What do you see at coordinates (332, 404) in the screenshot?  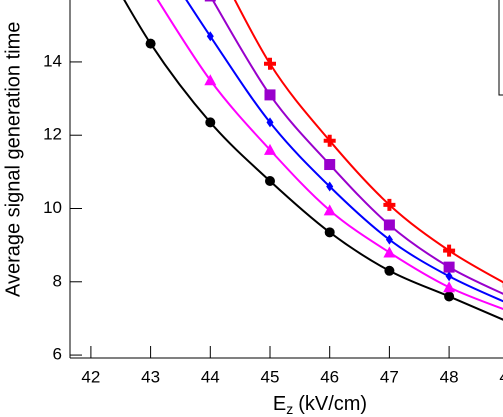 I see `x-label-unit: (kV/cm)` at bounding box center [332, 404].